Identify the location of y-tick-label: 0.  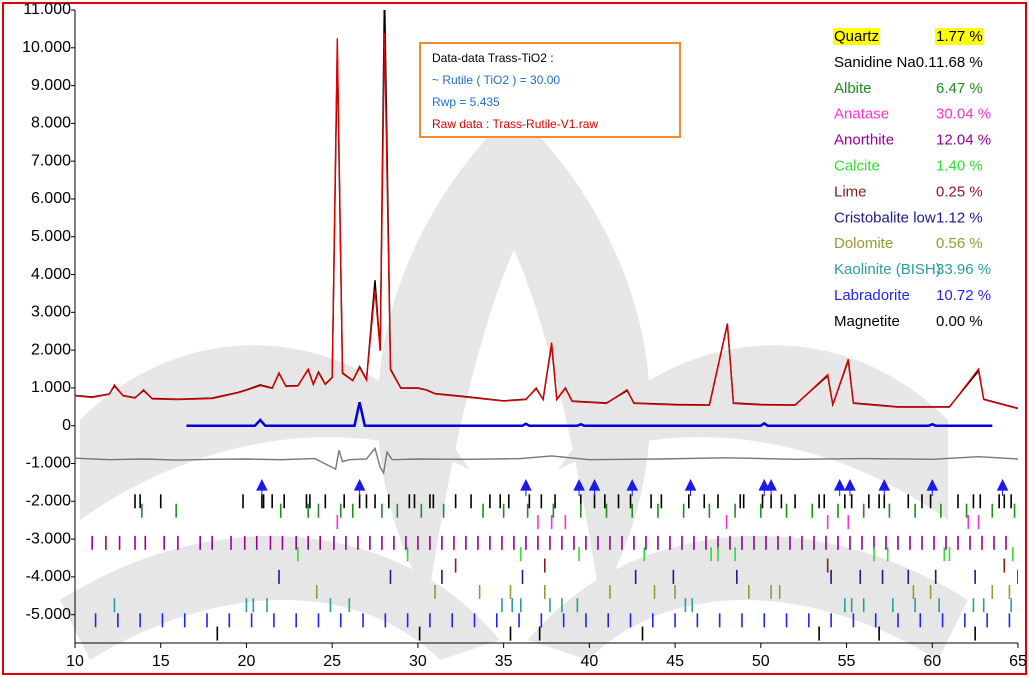
(66, 425).